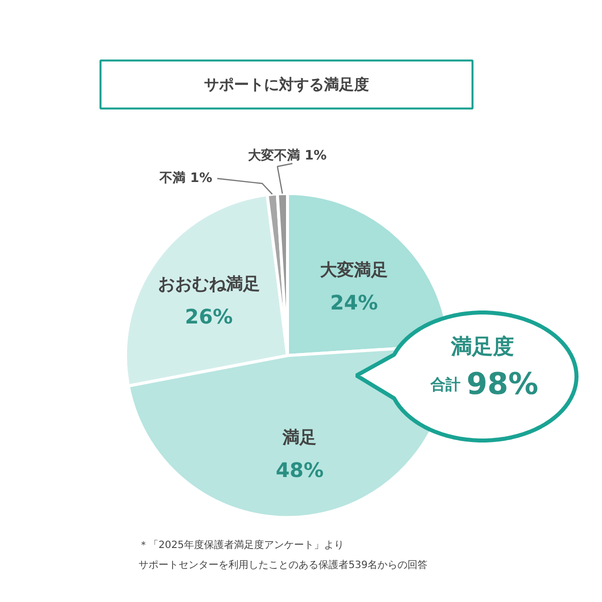 This screenshot has height=602, width=602. I want to click on text: ＊「2025年度保護者満足度アンケート」より, so click(241, 545).